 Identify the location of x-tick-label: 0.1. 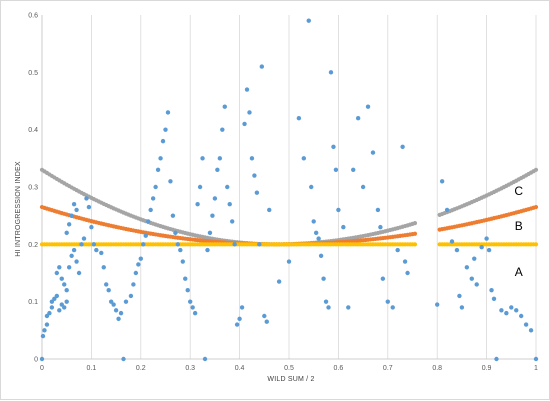
(92, 368).